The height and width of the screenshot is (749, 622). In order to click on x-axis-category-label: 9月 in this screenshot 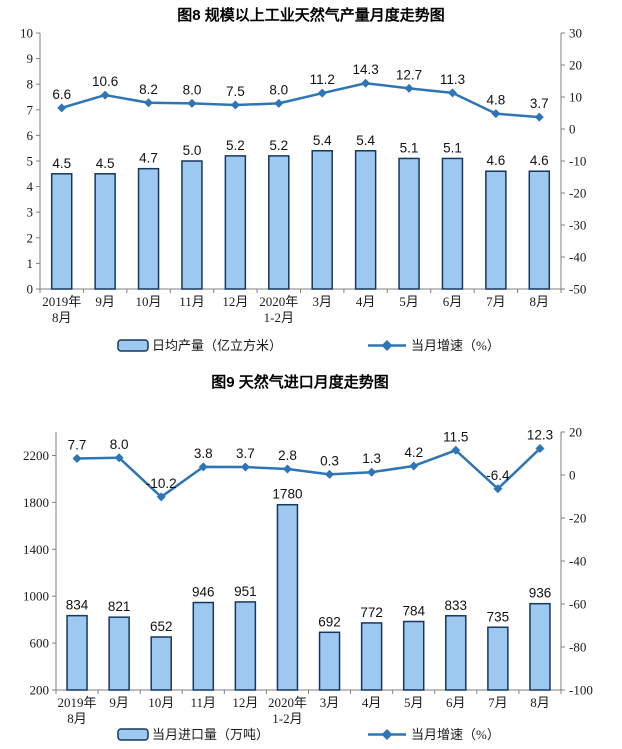, I will do `click(105, 301)`.